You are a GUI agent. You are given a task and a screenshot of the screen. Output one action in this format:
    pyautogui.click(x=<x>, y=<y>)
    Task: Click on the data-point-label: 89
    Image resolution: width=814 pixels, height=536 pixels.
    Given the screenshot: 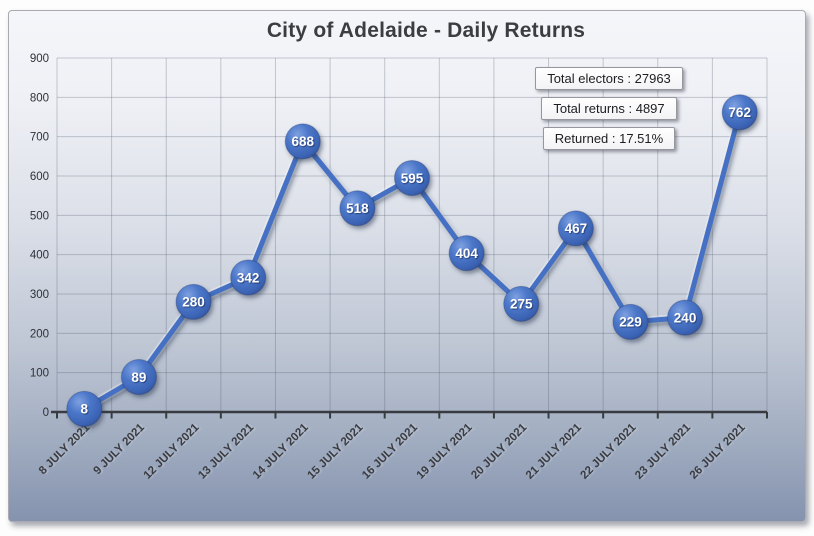 What is the action you would take?
    pyautogui.click(x=138, y=377)
    